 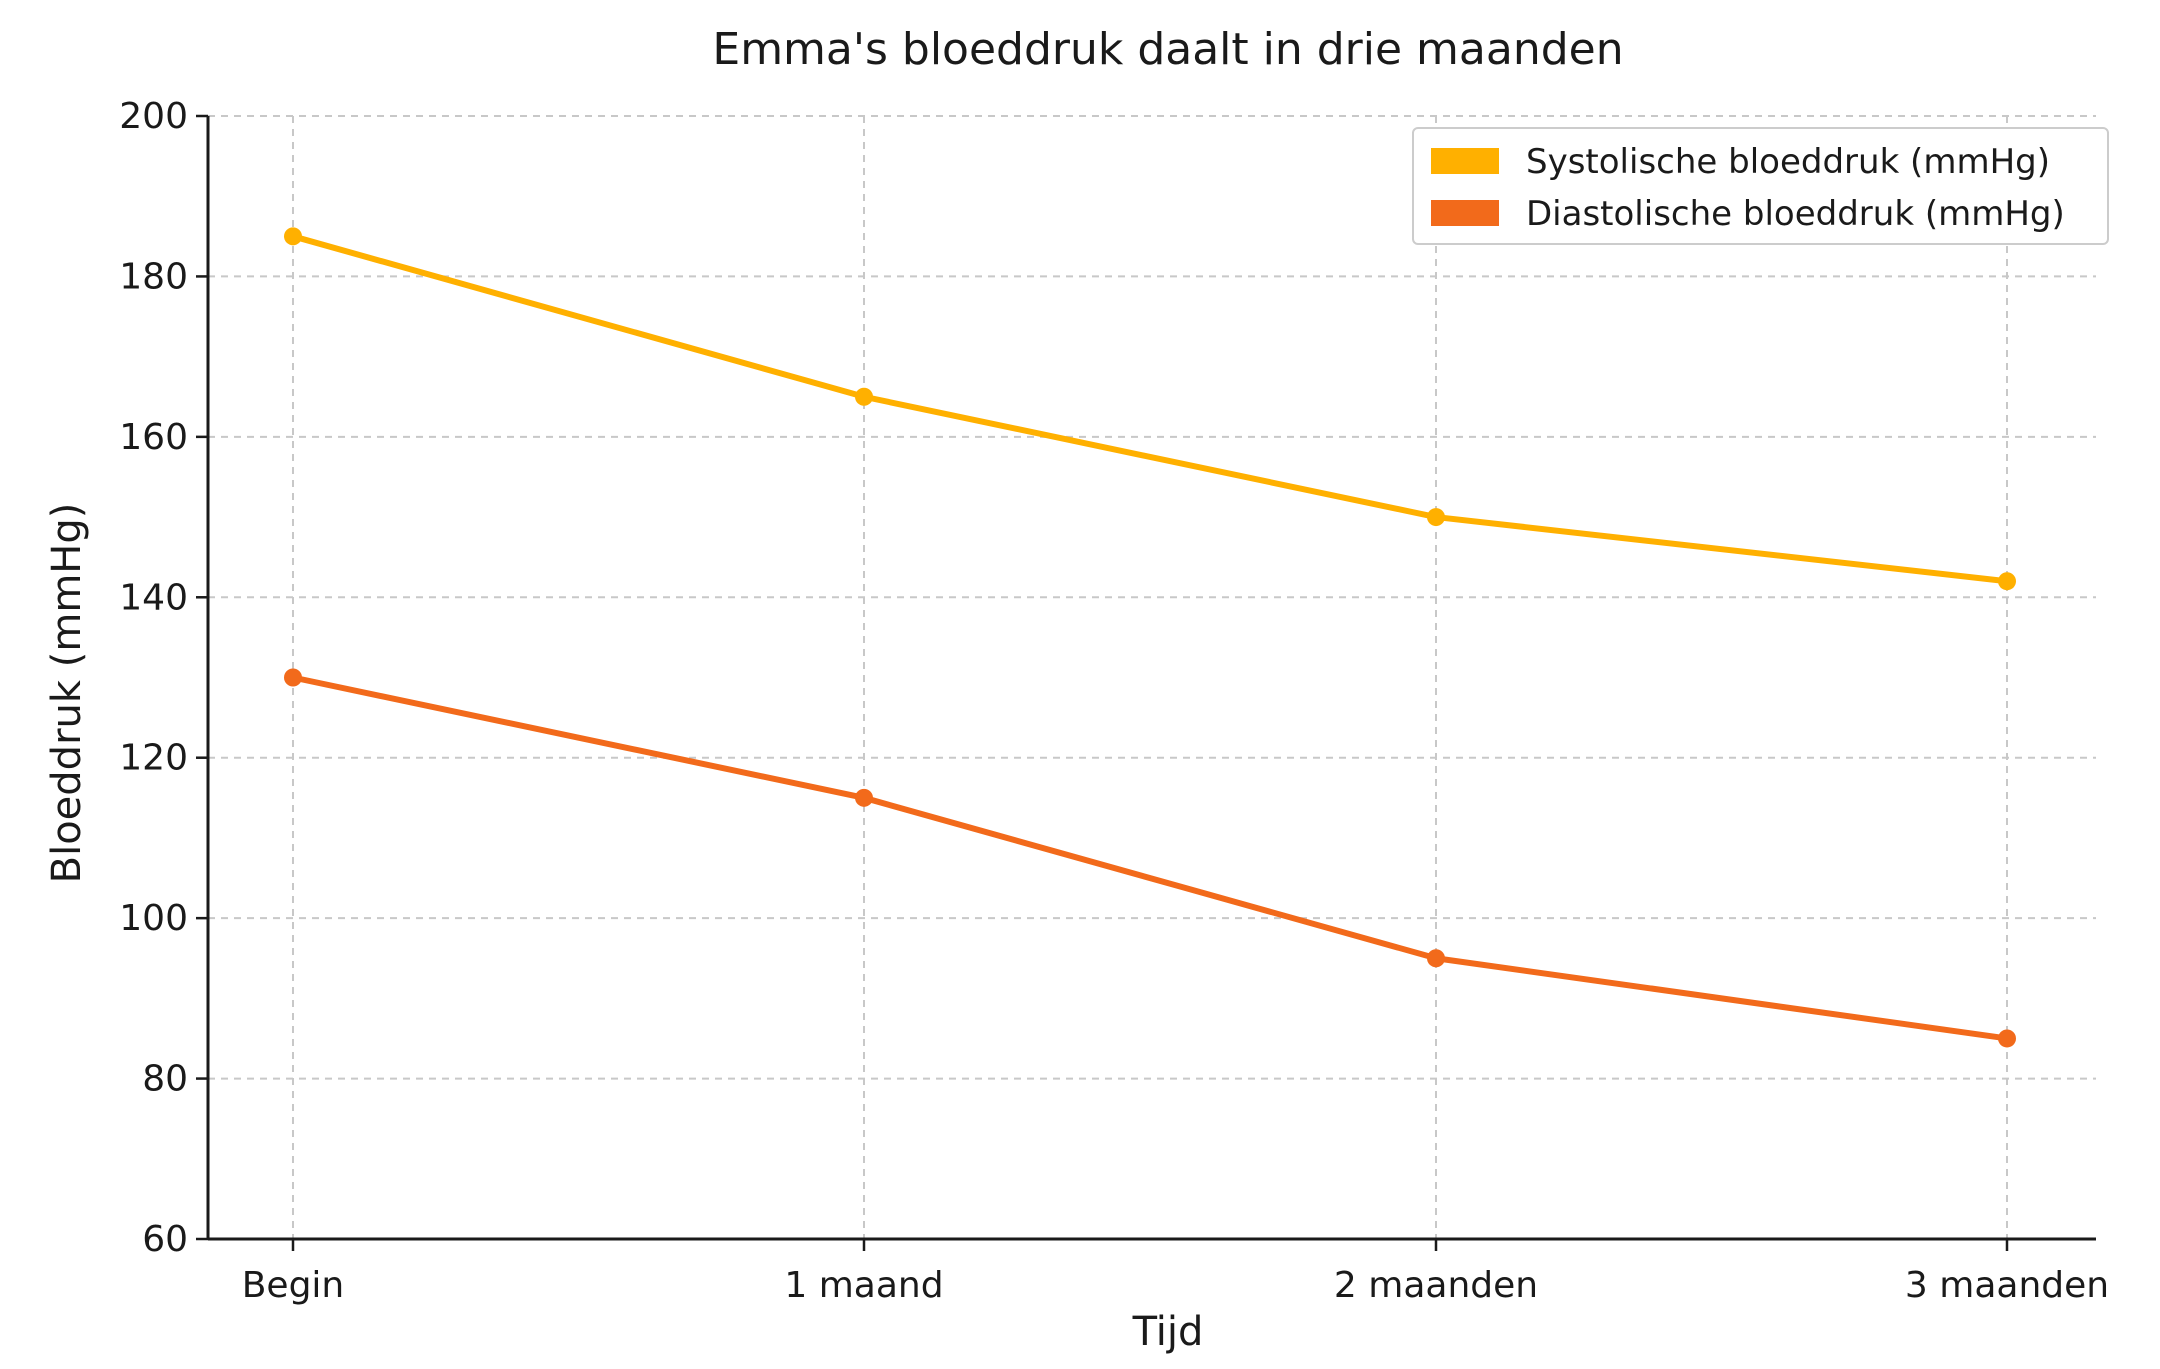 What do you see at coordinates (1795, 214) in the screenshot?
I see `legend-label-diastolic: Diastolische bloeddruk (mmHg)` at bounding box center [1795, 214].